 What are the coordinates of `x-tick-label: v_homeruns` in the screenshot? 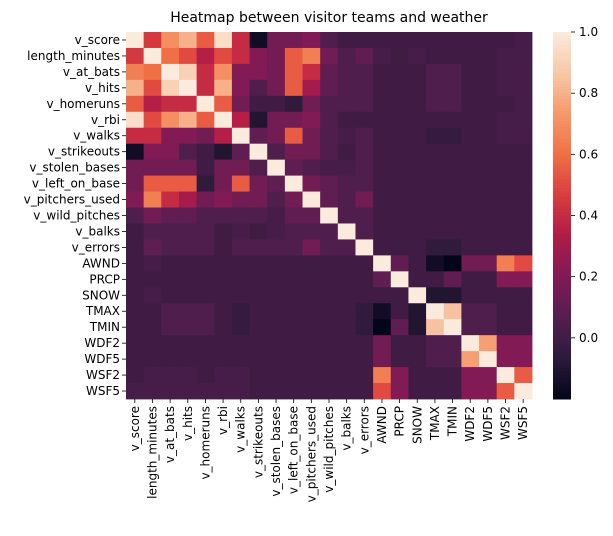 It's located at (205, 443).